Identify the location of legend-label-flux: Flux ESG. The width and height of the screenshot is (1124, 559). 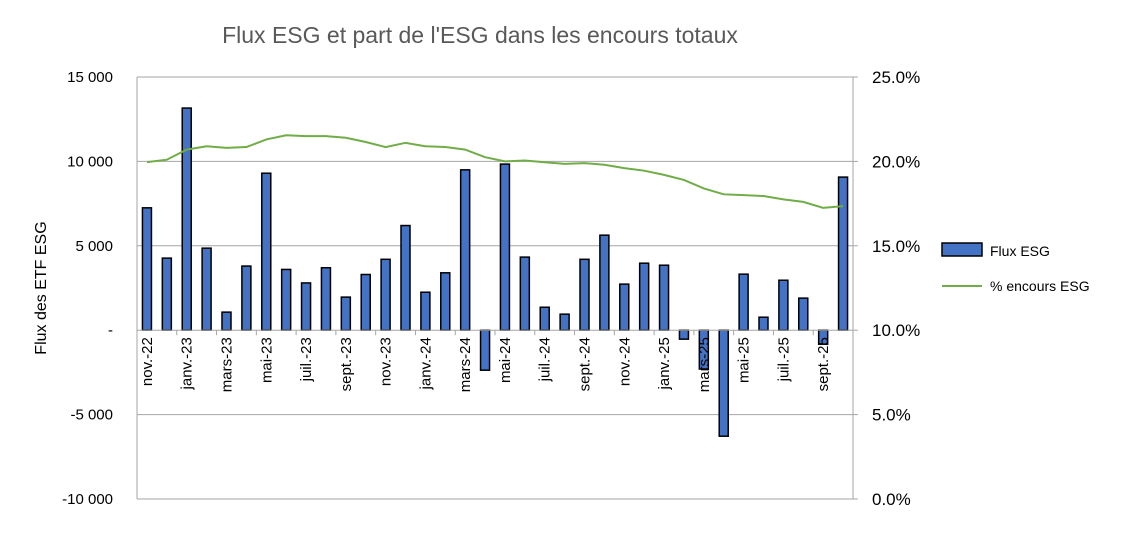
(1020, 251).